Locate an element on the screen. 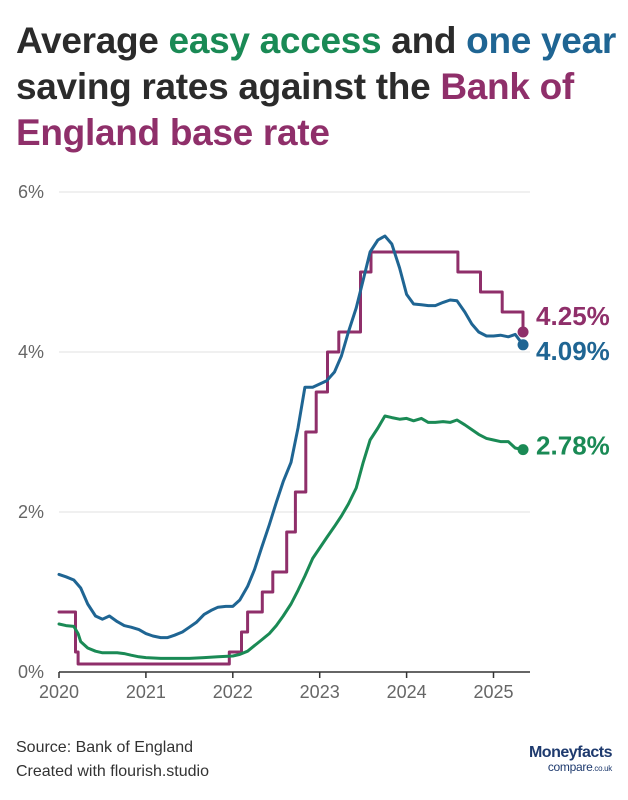 The image size is (628, 800). flourish-credit: Created with flourish.studio is located at coordinates (112, 771).